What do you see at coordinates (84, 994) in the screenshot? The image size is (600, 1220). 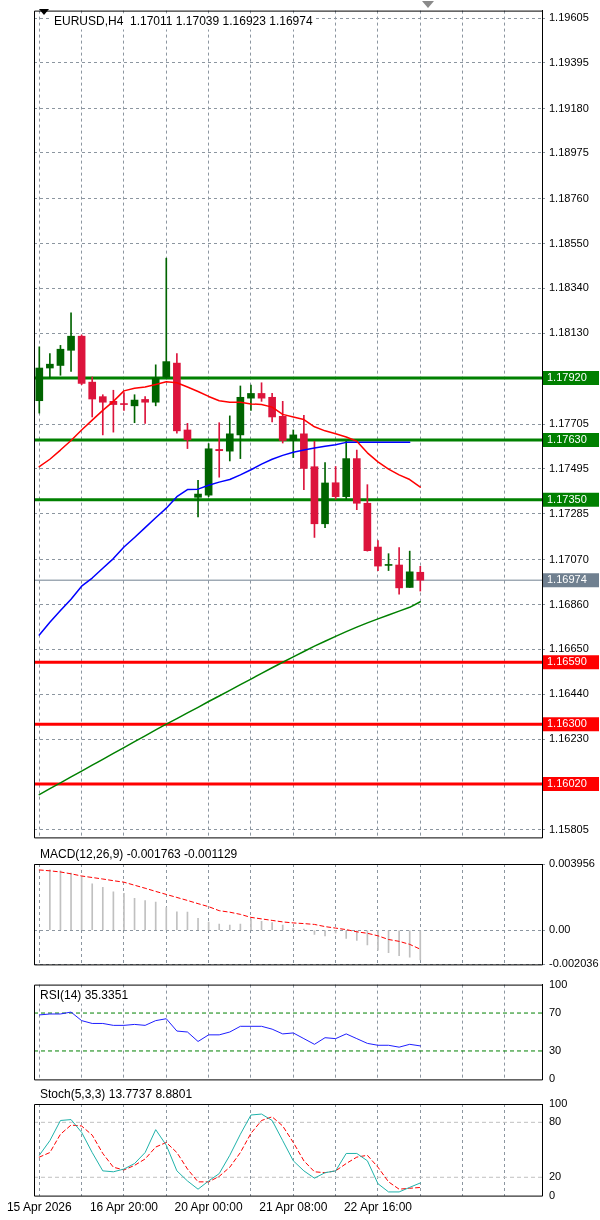 I see `chart-title: RSI(14) 35.3351` at bounding box center [84, 994].